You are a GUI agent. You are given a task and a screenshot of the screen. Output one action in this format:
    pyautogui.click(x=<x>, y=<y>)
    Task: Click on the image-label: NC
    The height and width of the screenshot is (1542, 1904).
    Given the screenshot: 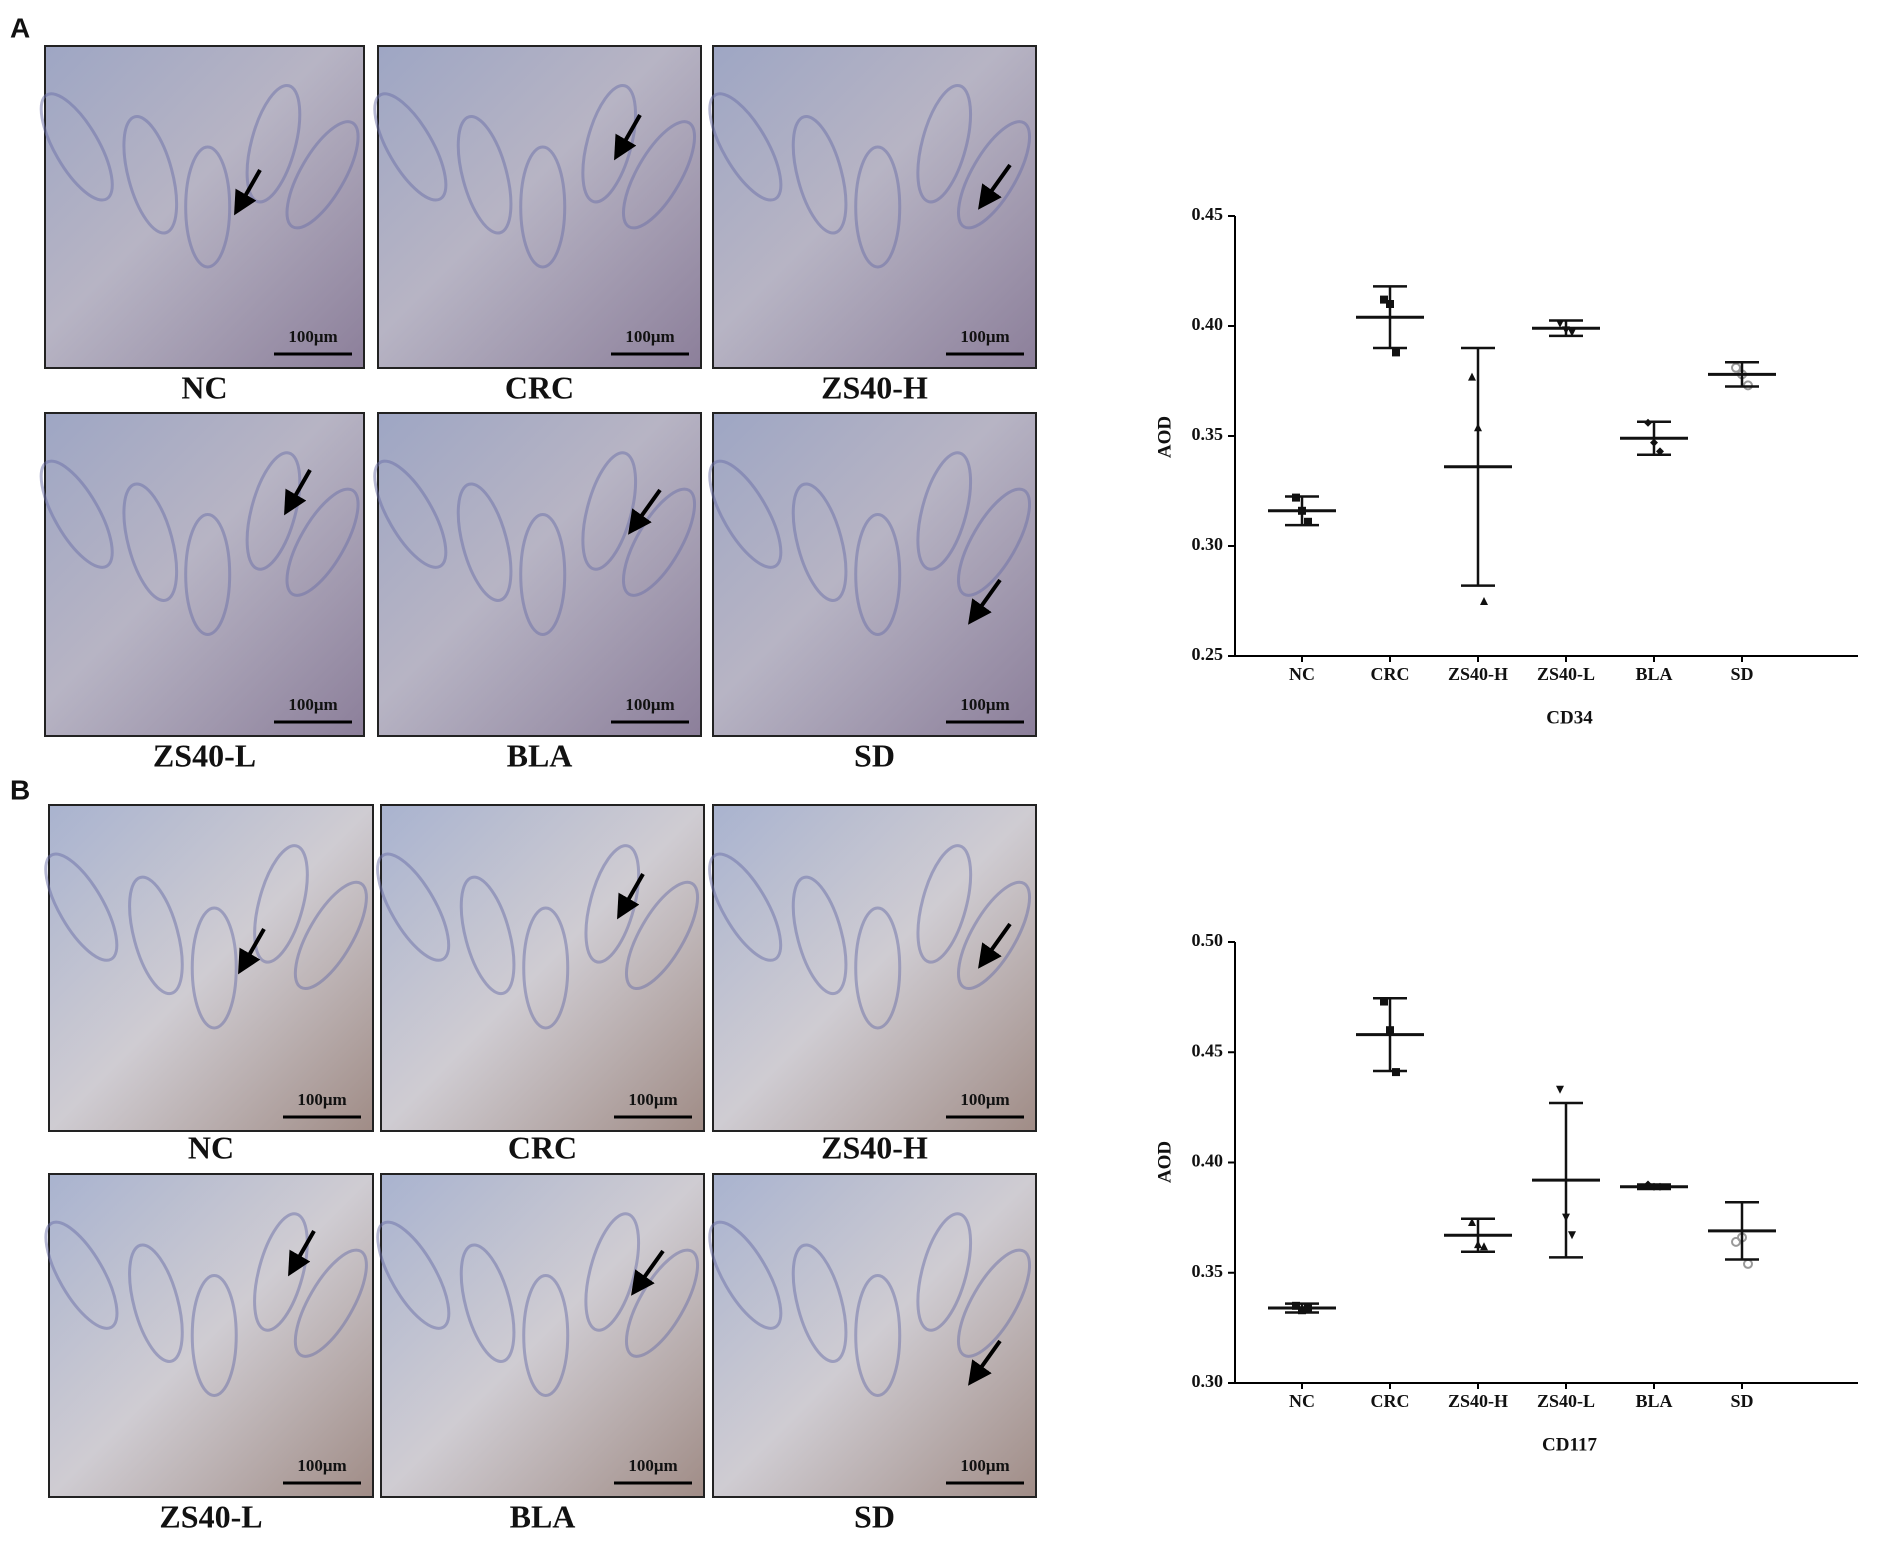 What is the action you would take?
    pyautogui.click(x=204, y=387)
    